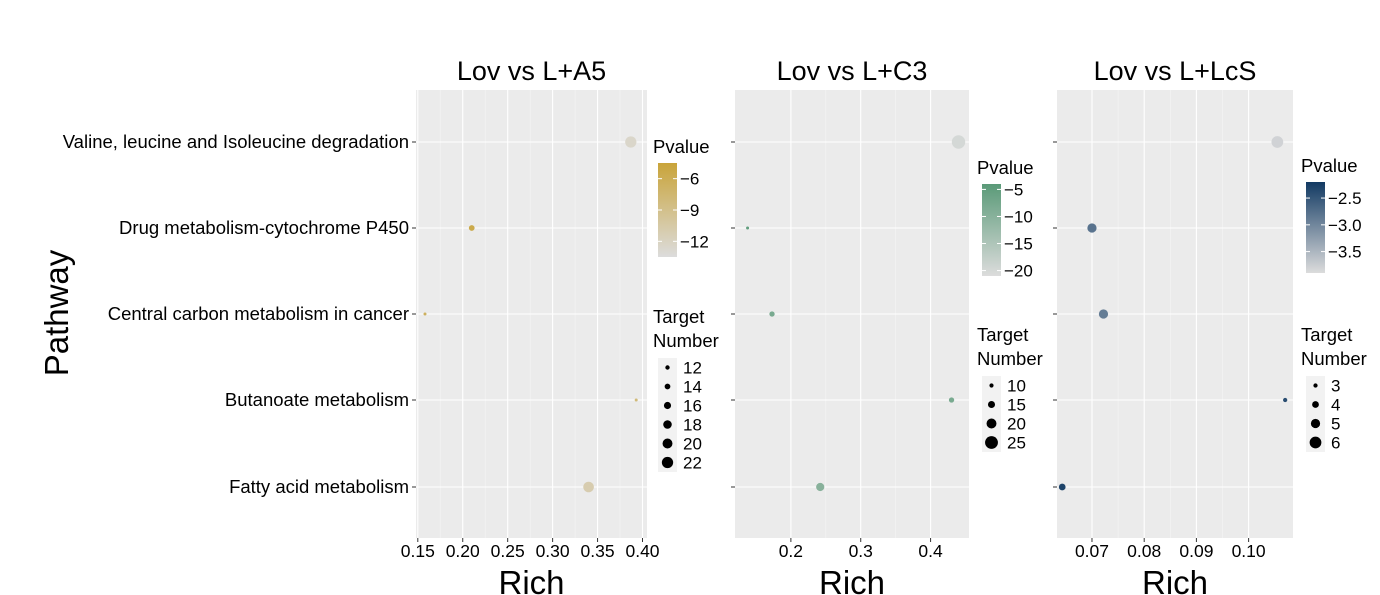 This screenshot has height=595, width=1380. Describe the element at coordinates (258, 313) in the screenshot. I see `category-label: Central carbon metabolism in cancer` at that location.